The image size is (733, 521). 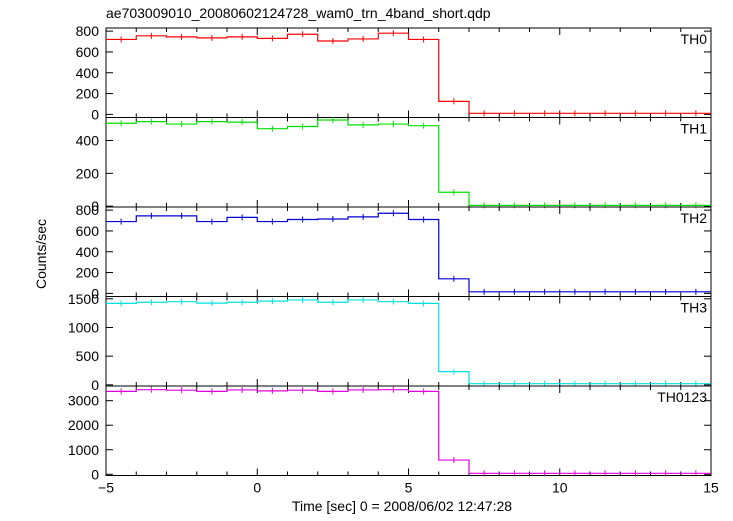 I want to click on y-tick-label: 2000, so click(x=83, y=425).